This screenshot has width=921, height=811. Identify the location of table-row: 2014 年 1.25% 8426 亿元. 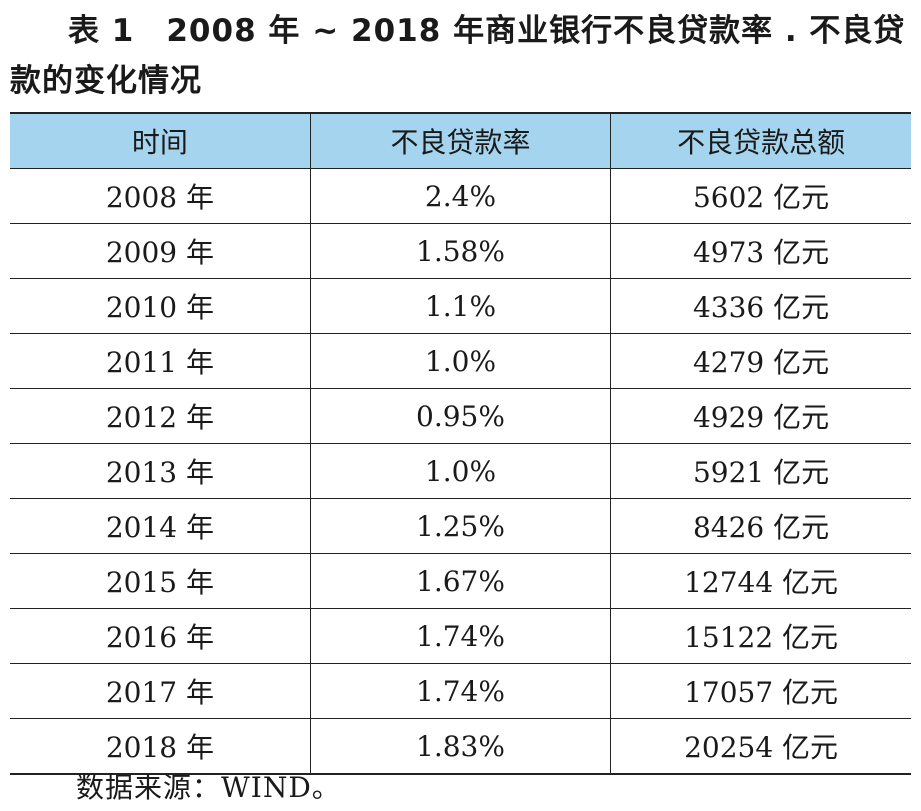
(460, 526).